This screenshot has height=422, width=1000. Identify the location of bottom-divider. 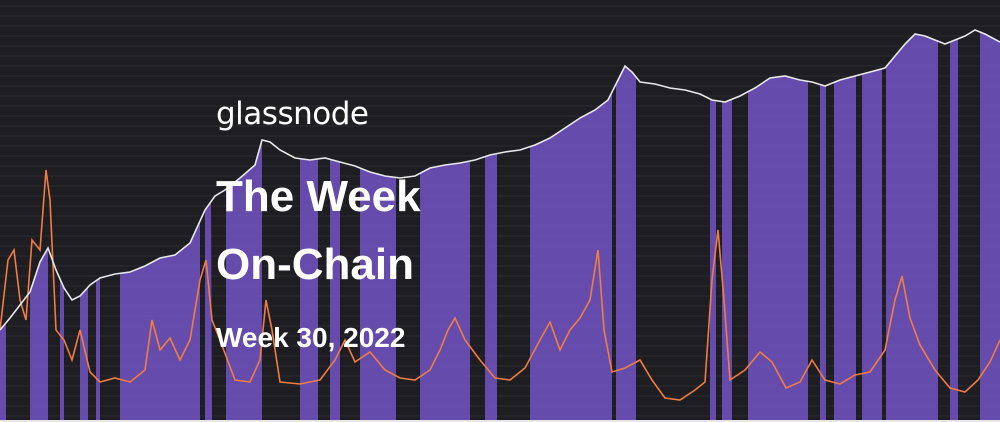
(500, 421).